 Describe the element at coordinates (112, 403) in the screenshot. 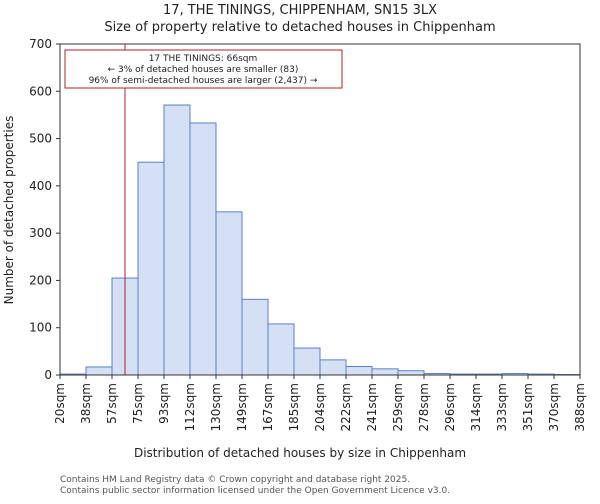

I see `x-tick-label: 57sqm` at that location.